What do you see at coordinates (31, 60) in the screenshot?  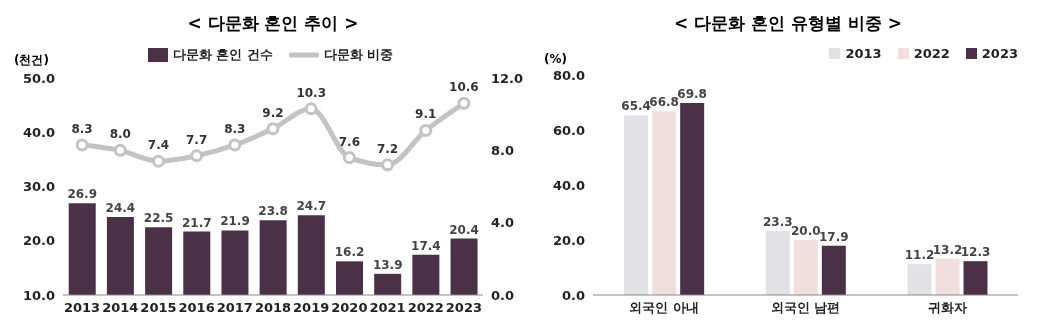 I see `y-axis-title: (천건)` at bounding box center [31, 60].